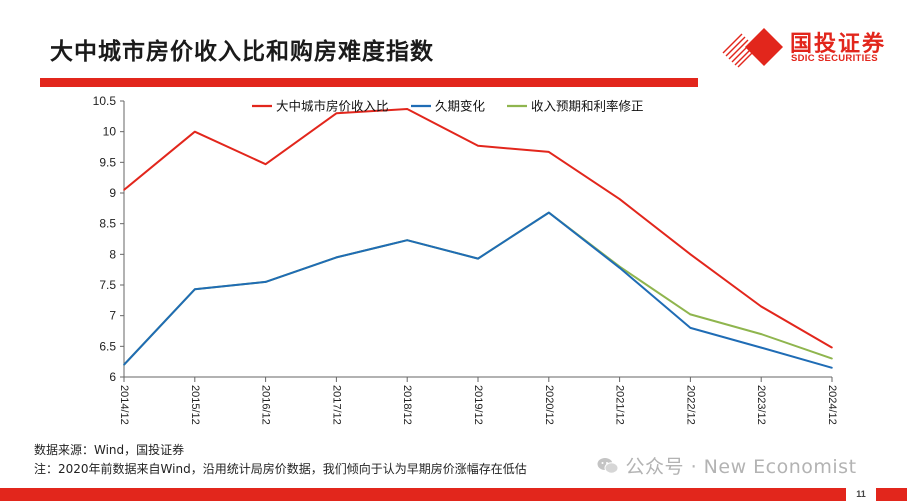  I want to click on x-tick-label: 2014/12, so click(124, 405).